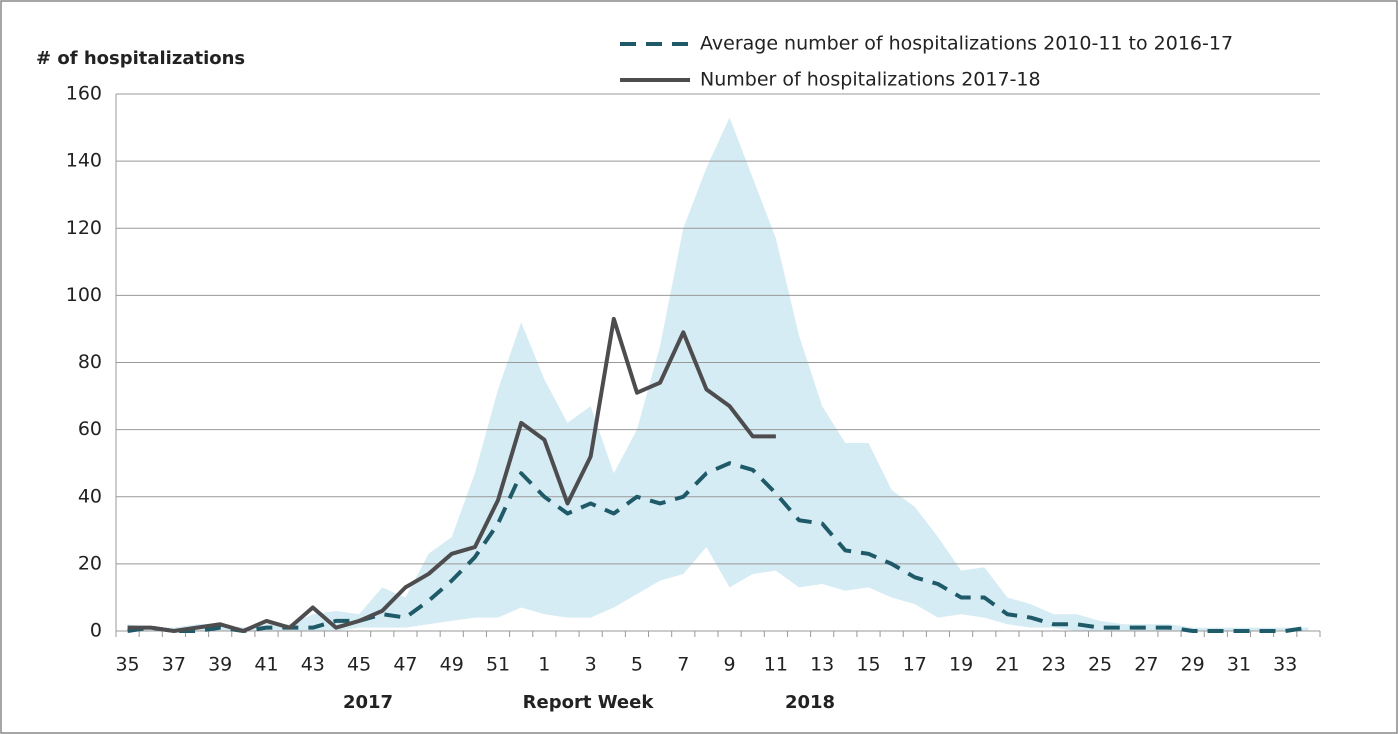 The width and height of the screenshot is (1398, 734). What do you see at coordinates (1193, 665) in the screenshot?
I see `x-tick-label: 29` at bounding box center [1193, 665].